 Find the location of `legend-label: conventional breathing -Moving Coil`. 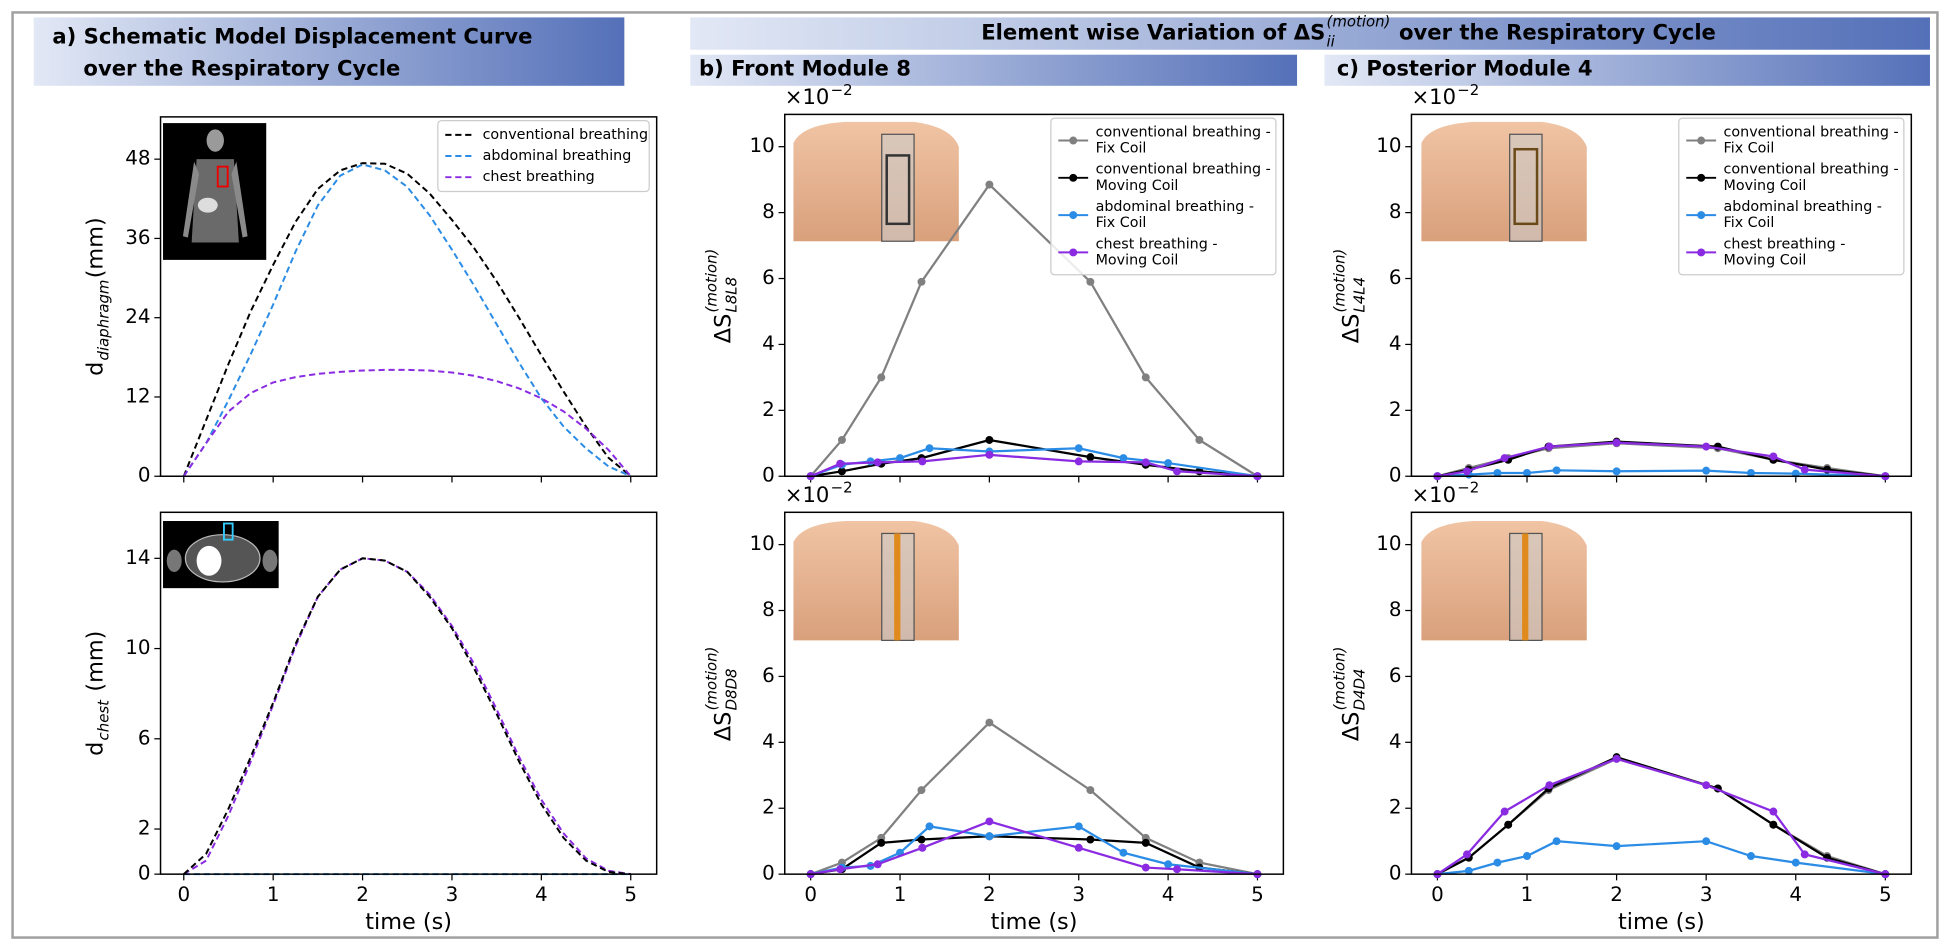

legend-label: conventional breathing -Moving Coil is located at coordinates (1183, 178).